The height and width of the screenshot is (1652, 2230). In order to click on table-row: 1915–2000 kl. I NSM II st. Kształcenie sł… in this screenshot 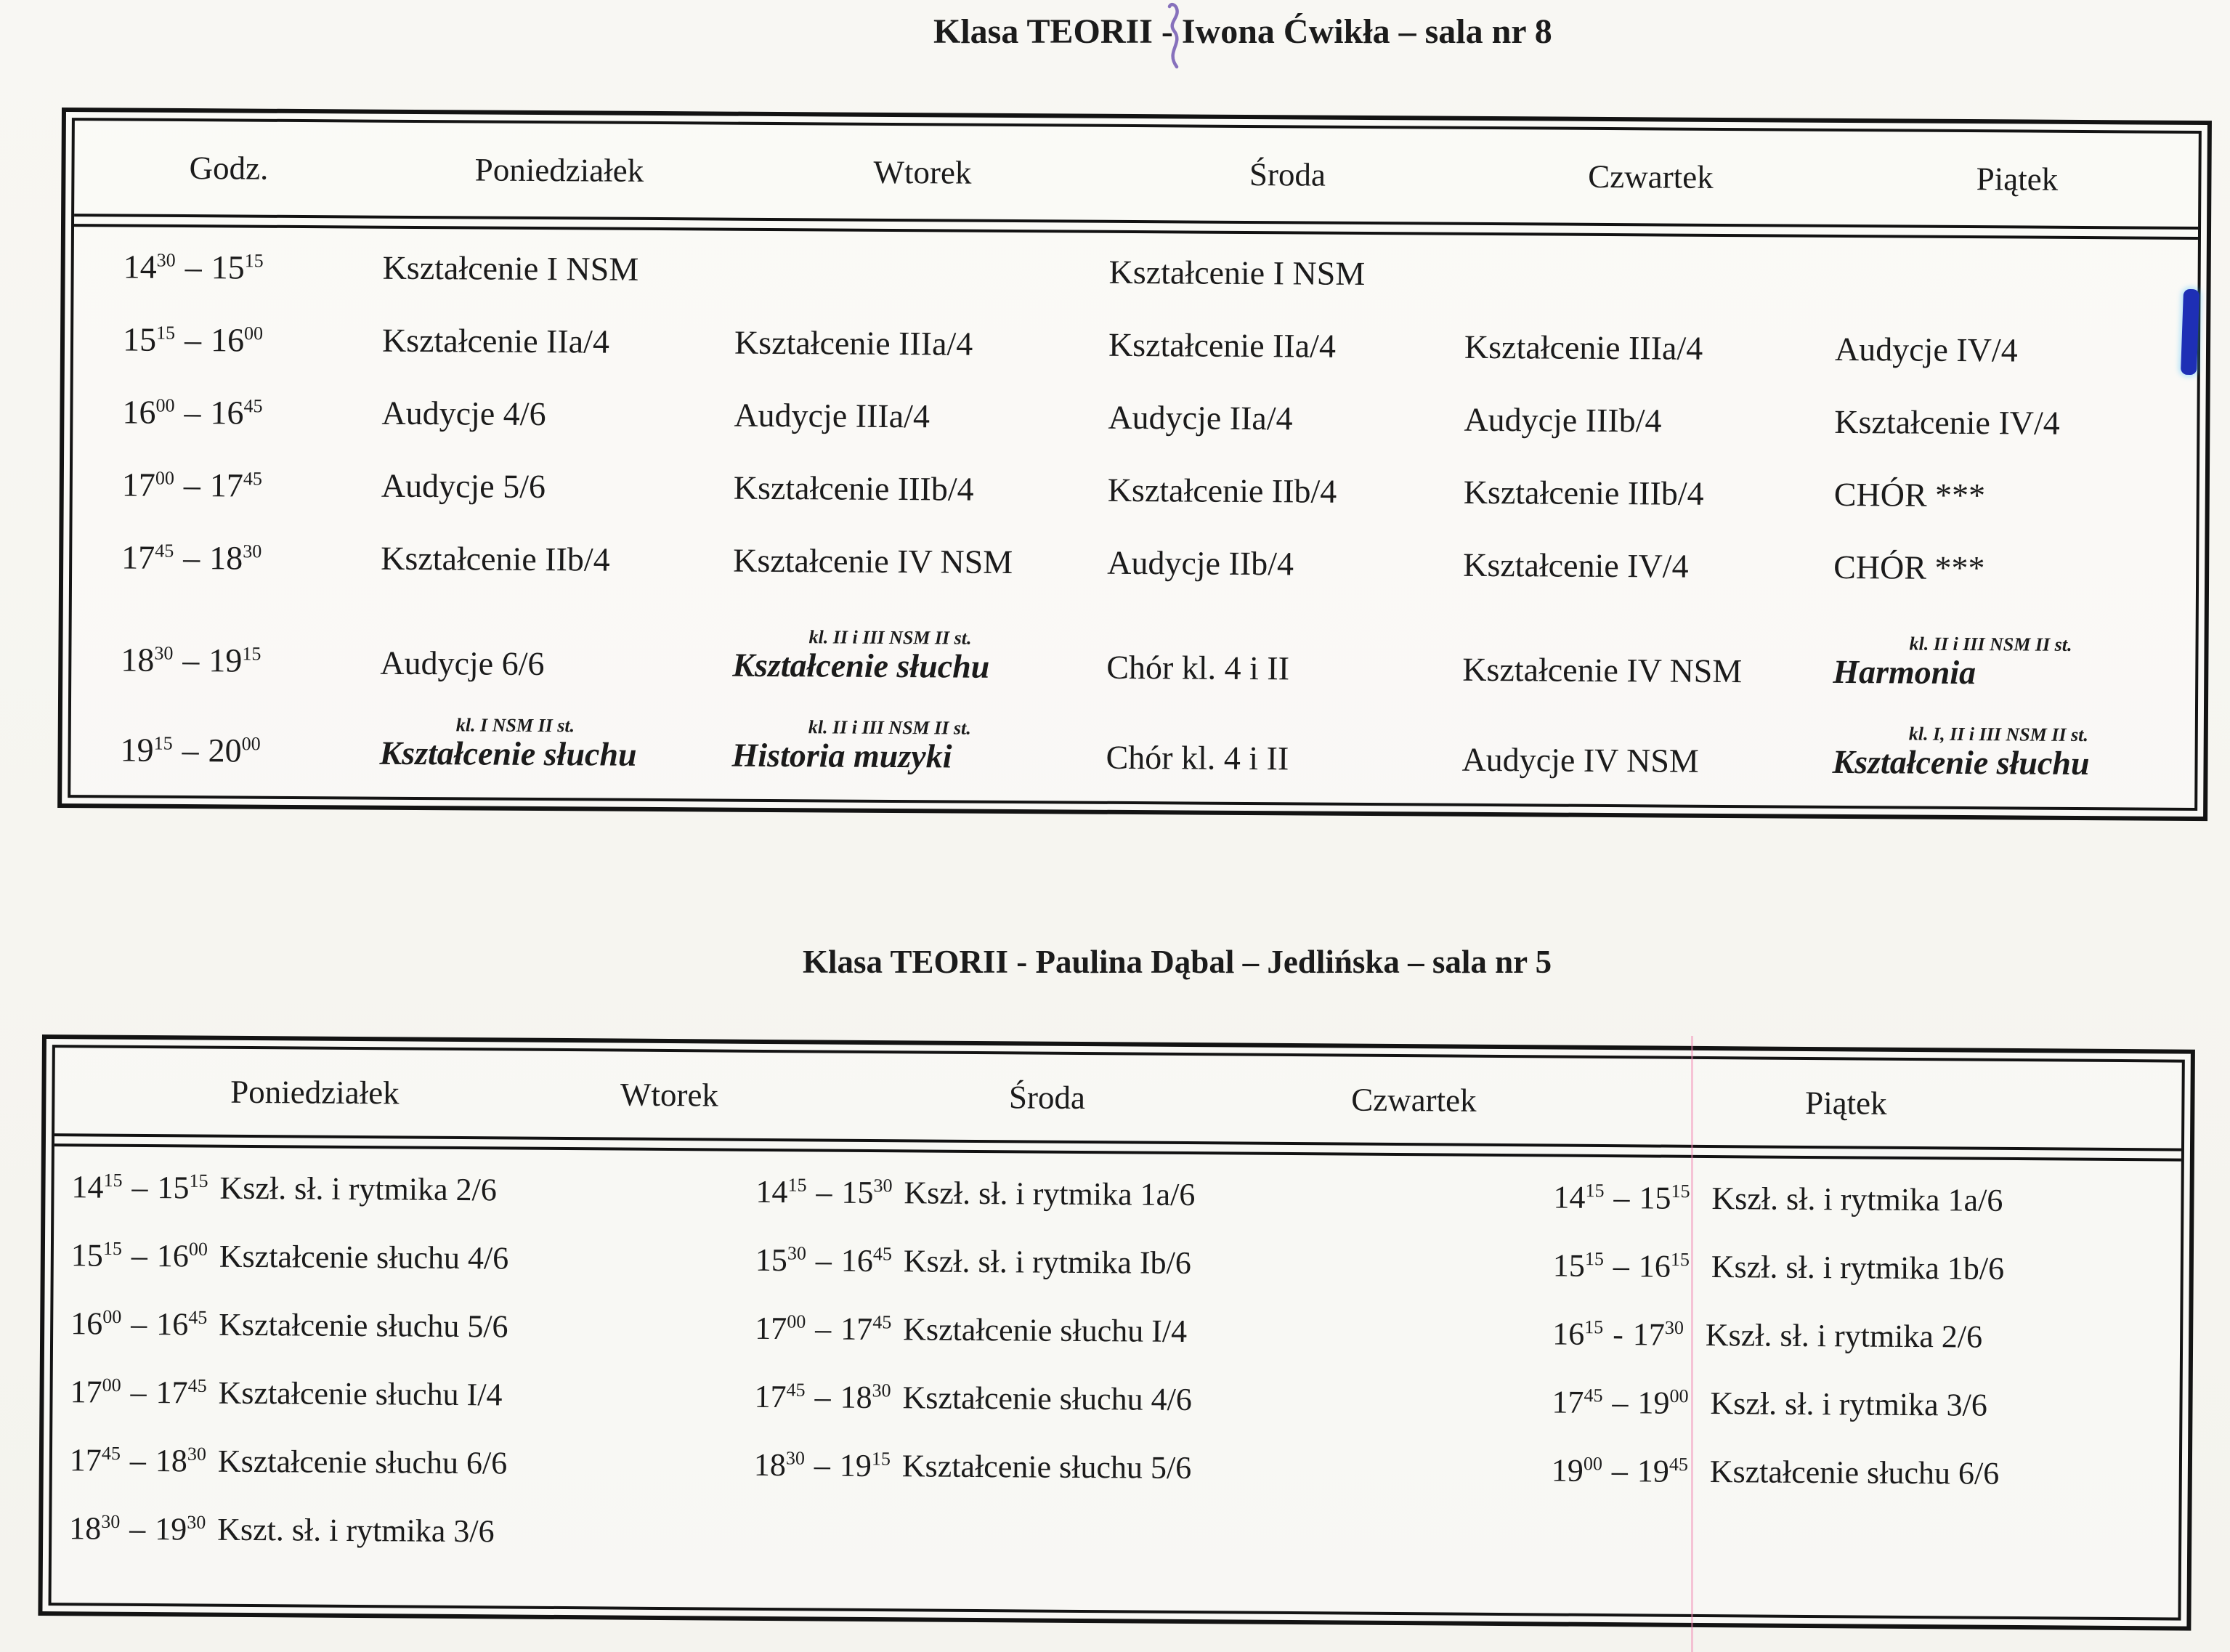, I will do `click(1132, 734)`.